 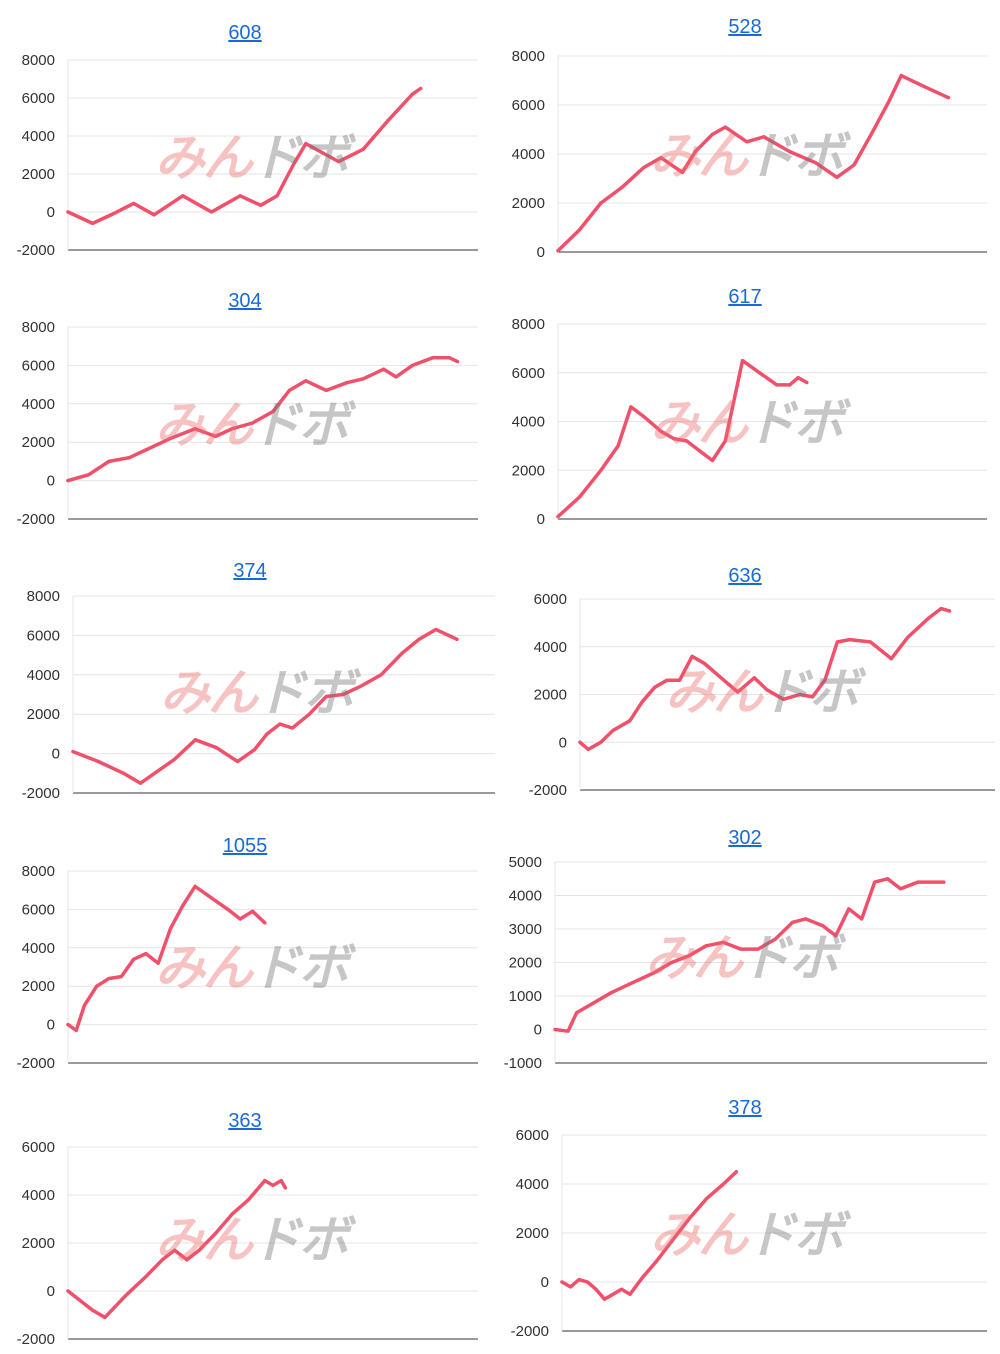 What do you see at coordinates (745, 27) in the screenshot?
I see `chart-title-link: 528` at bounding box center [745, 27].